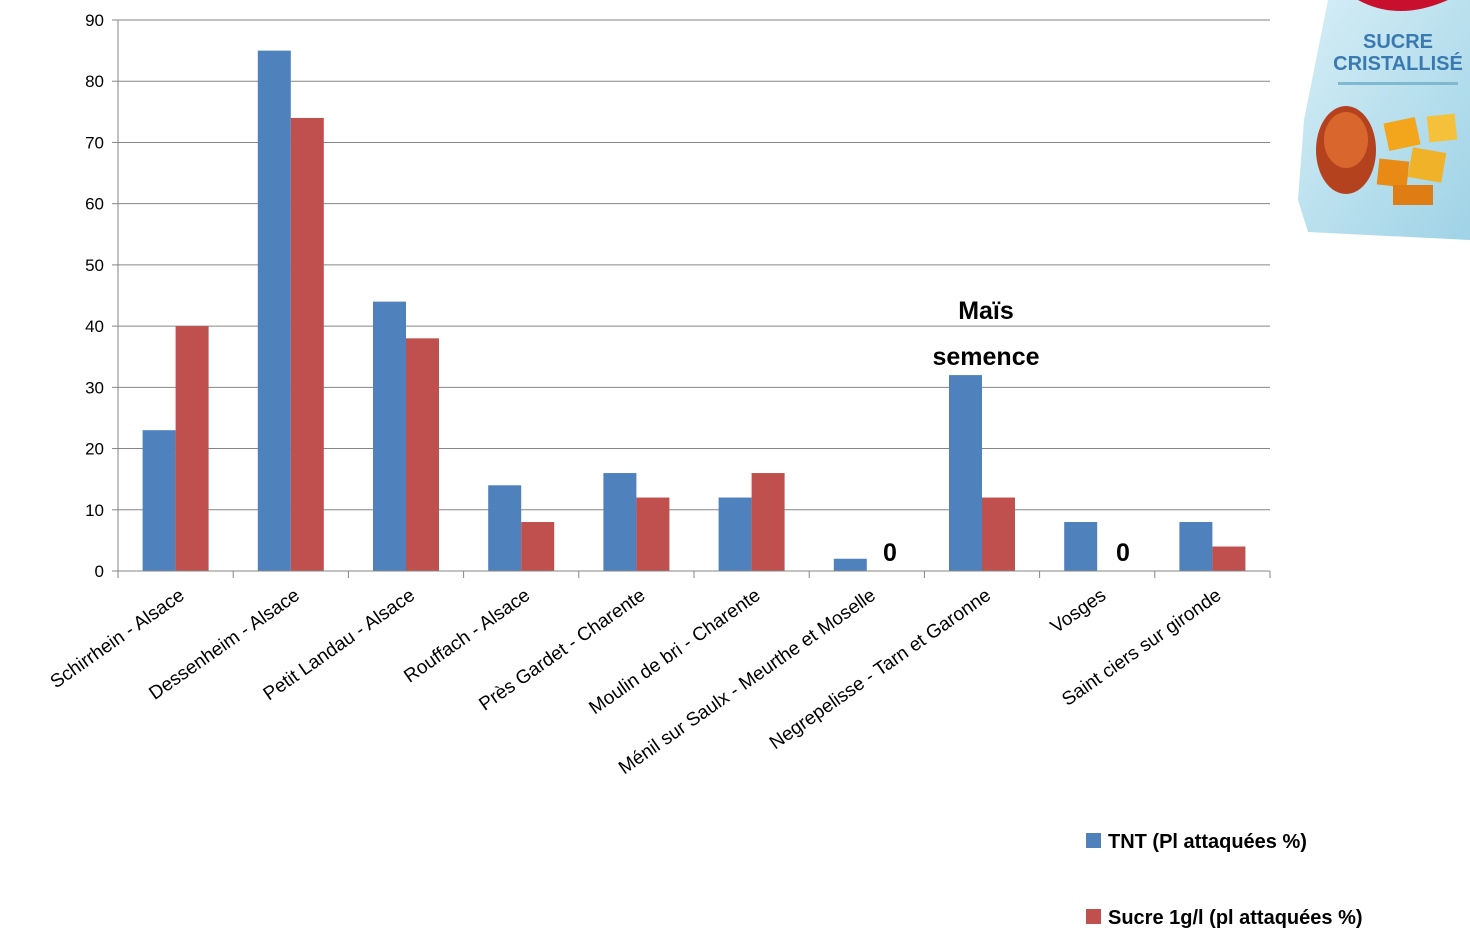 This screenshot has height=944, width=1470. What do you see at coordinates (94, 81) in the screenshot?
I see `y-tick-label: 80` at bounding box center [94, 81].